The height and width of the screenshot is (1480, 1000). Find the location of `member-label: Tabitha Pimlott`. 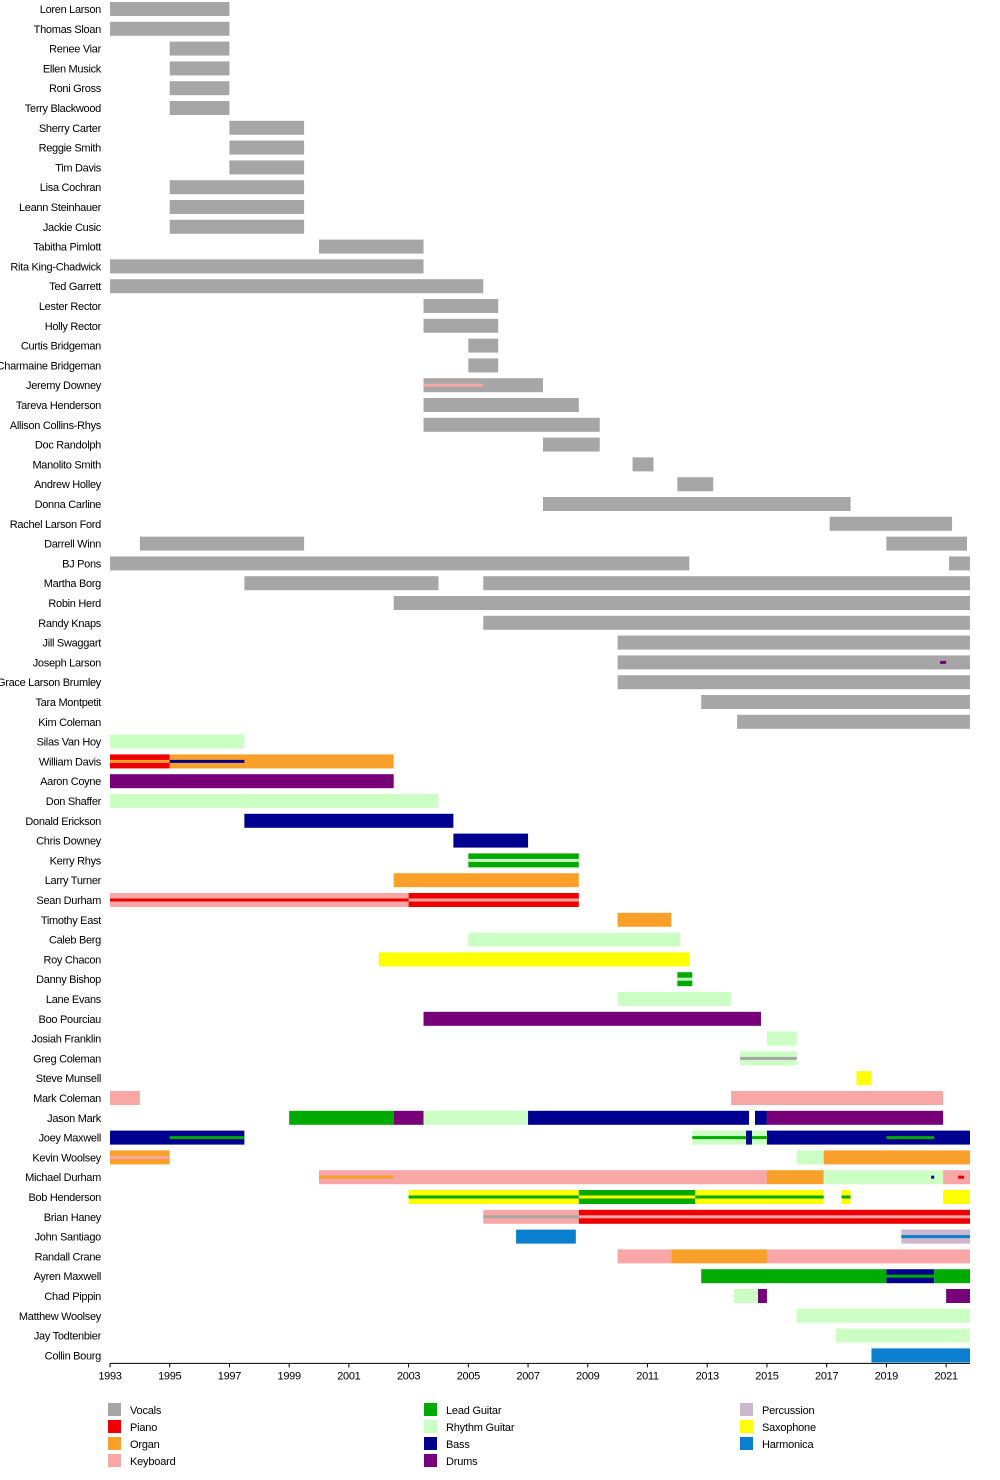

member-label: Tabitha Pimlott is located at coordinates (67, 248).